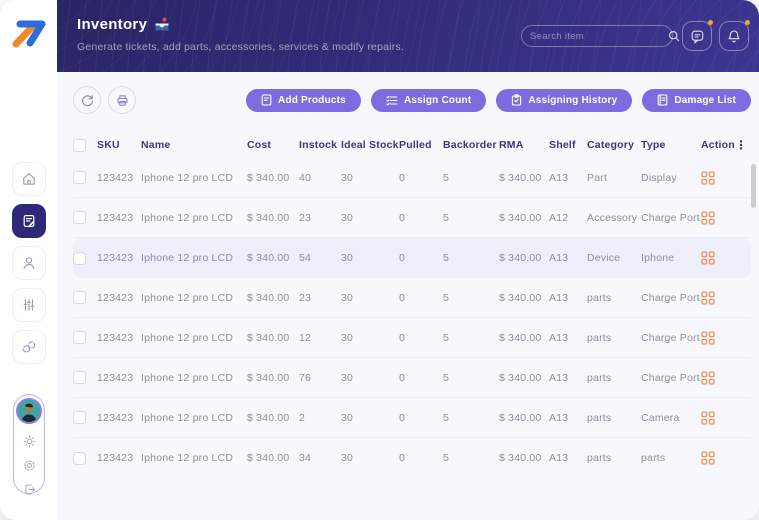 The width and height of the screenshot is (759, 520). Describe the element at coordinates (741, 145) in the screenshot. I see `table-options-kebab-icon: ⋮` at that location.